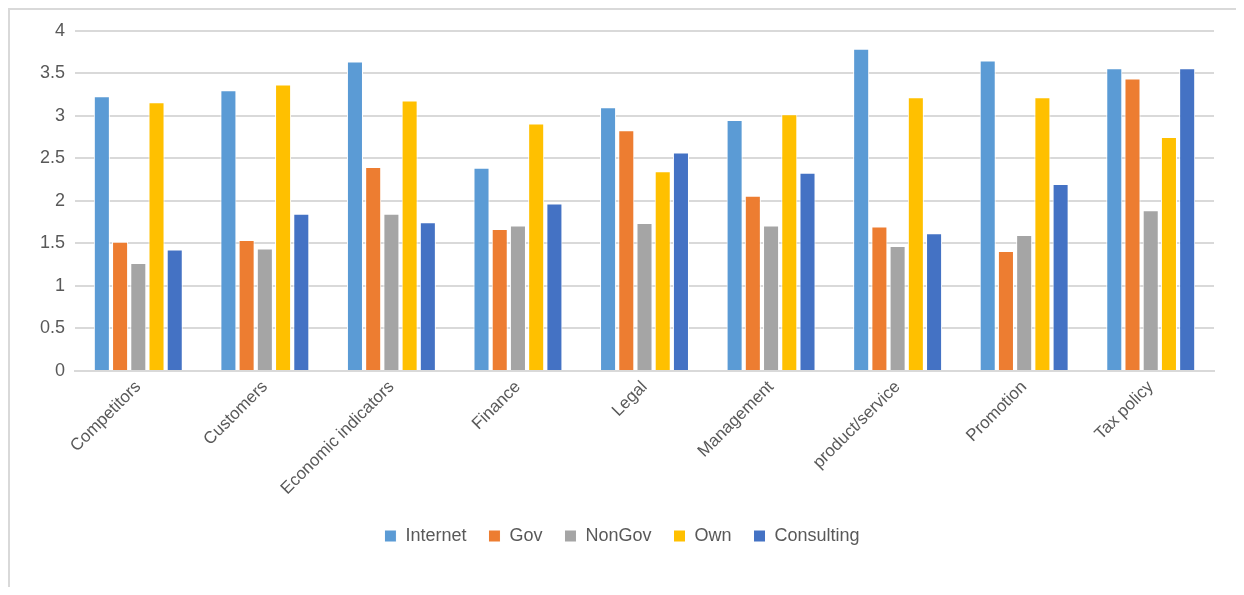 The height and width of the screenshot is (595, 1244). What do you see at coordinates (713, 534) in the screenshot?
I see `legend-label: Own` at bounding box center [713, 534].